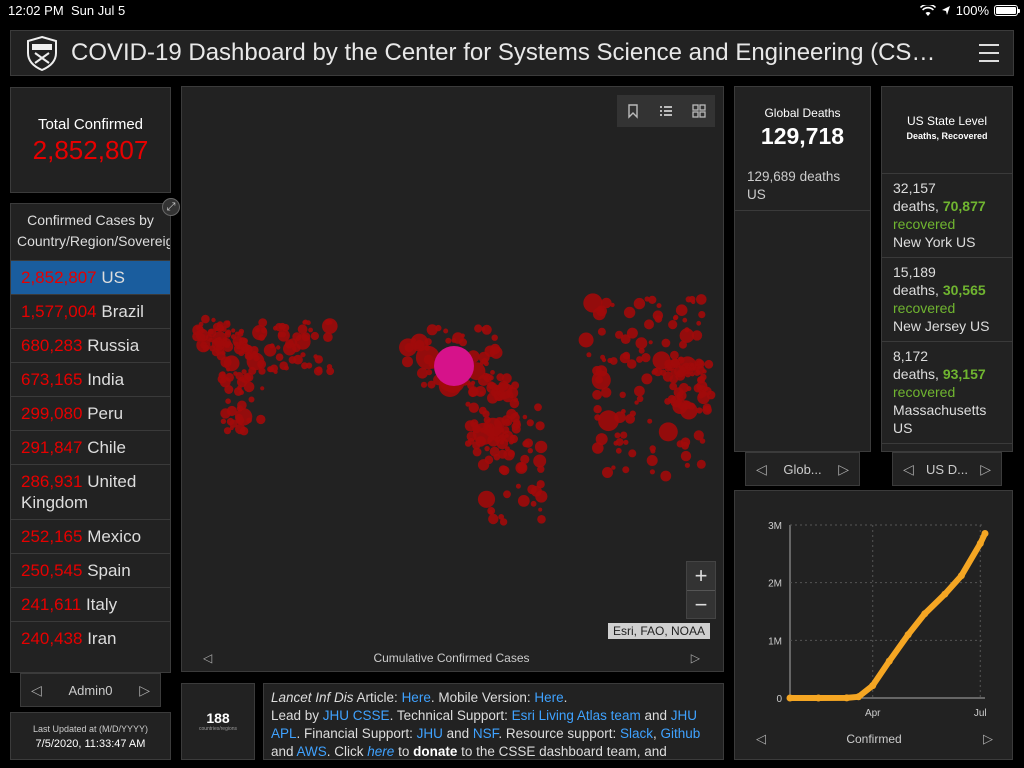 This screenshot has width=1024, height=768. Describe the element at coordinates (843, 468) in the screenshot. I see `global-deaths-next-button: ▷` at that location.